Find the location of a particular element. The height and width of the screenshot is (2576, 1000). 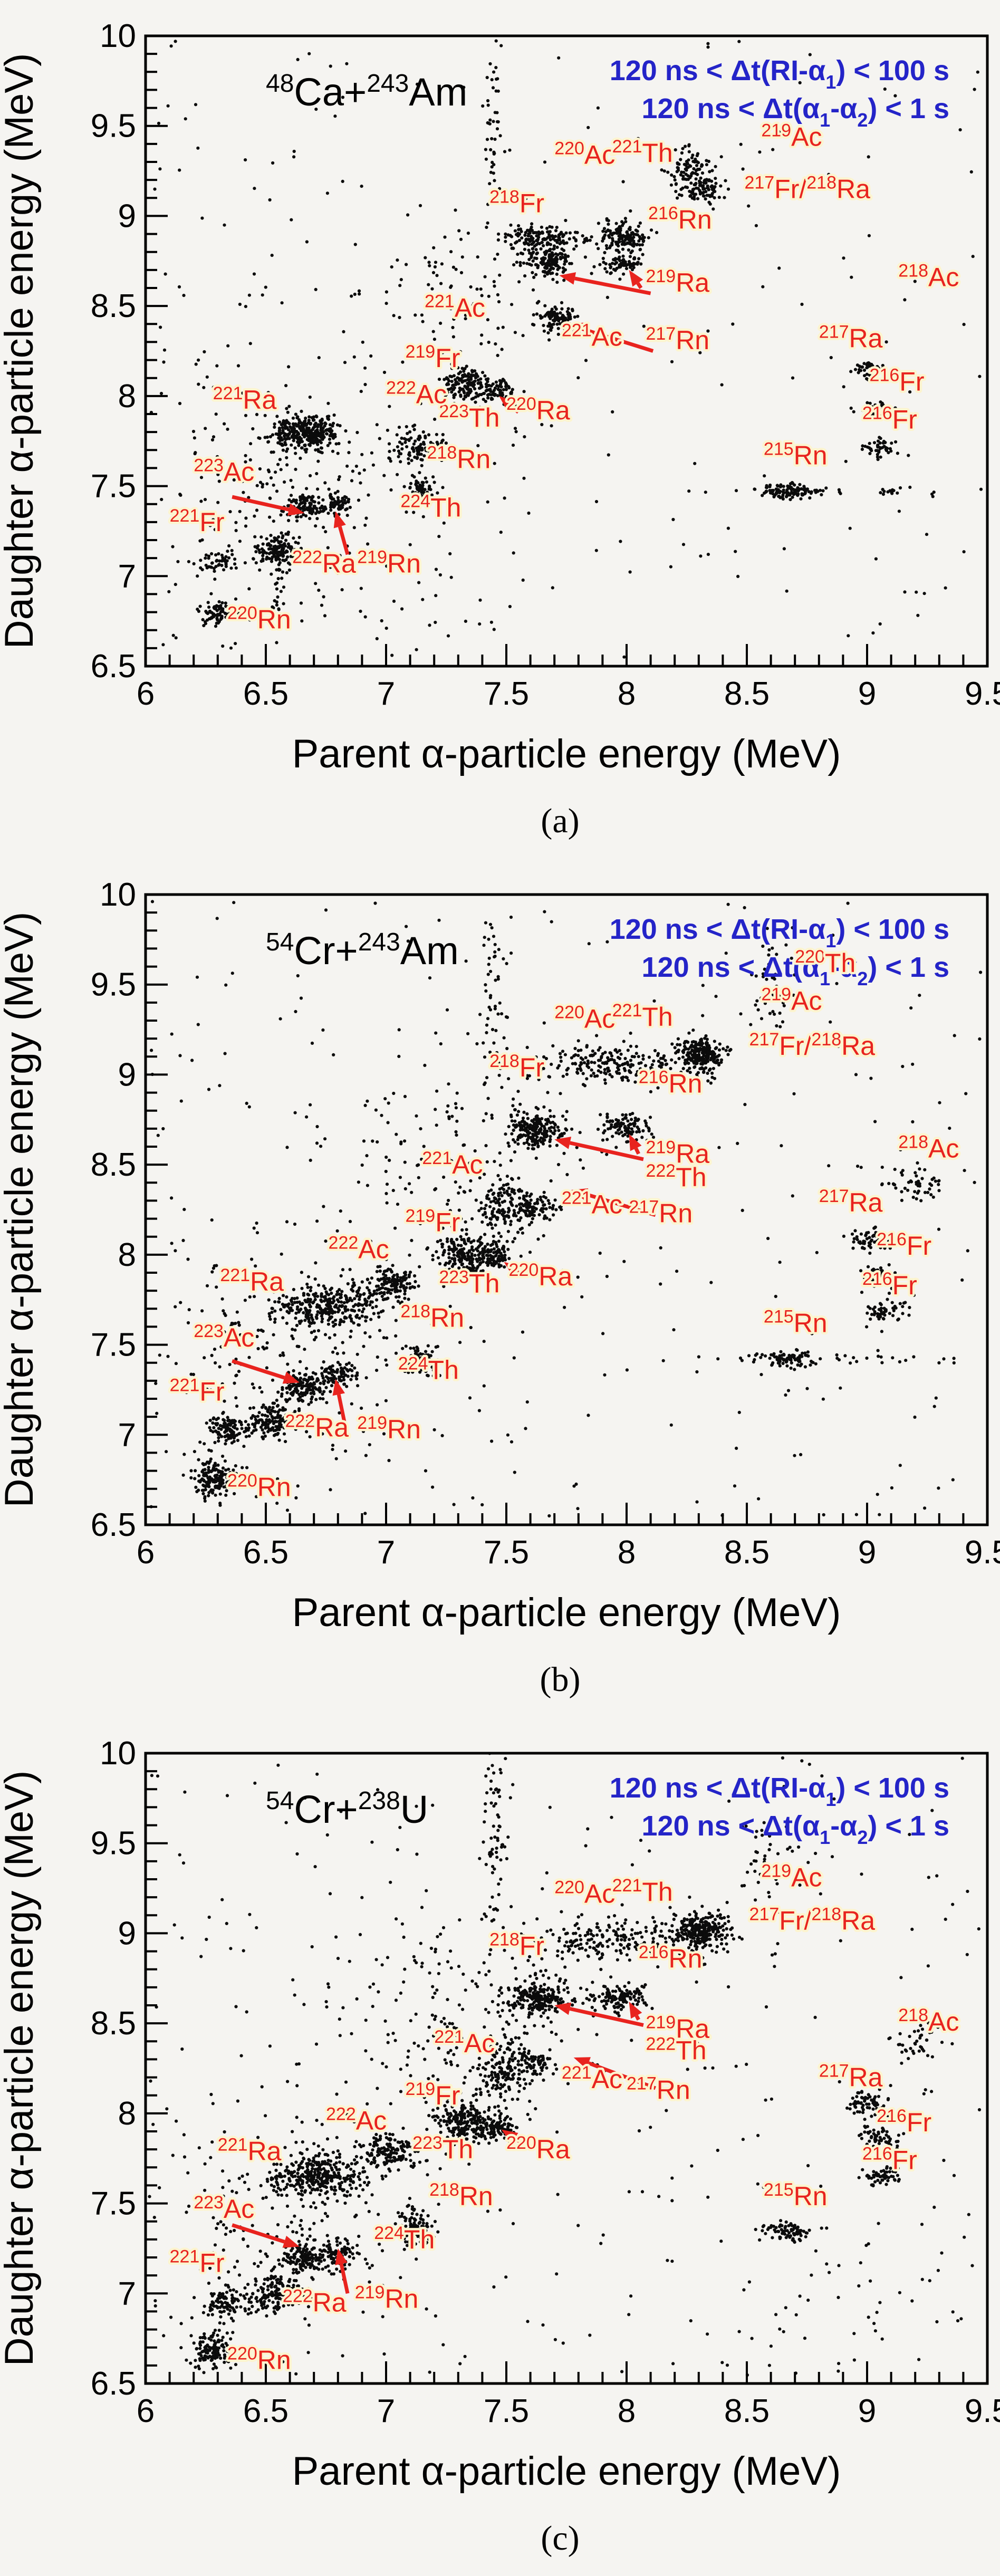

isotope-label: 218Fr is located at coordinates (516, 1066).